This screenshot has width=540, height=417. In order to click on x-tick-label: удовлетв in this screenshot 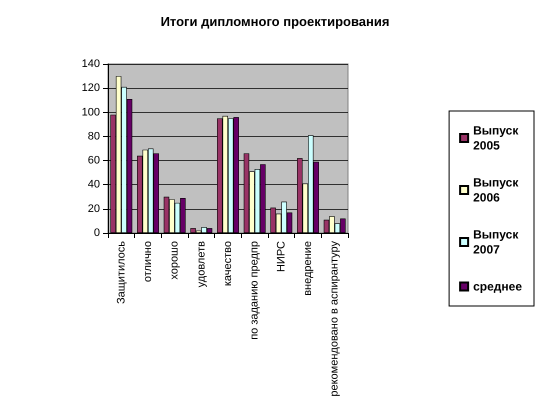, I will do `click(201, 264)`.